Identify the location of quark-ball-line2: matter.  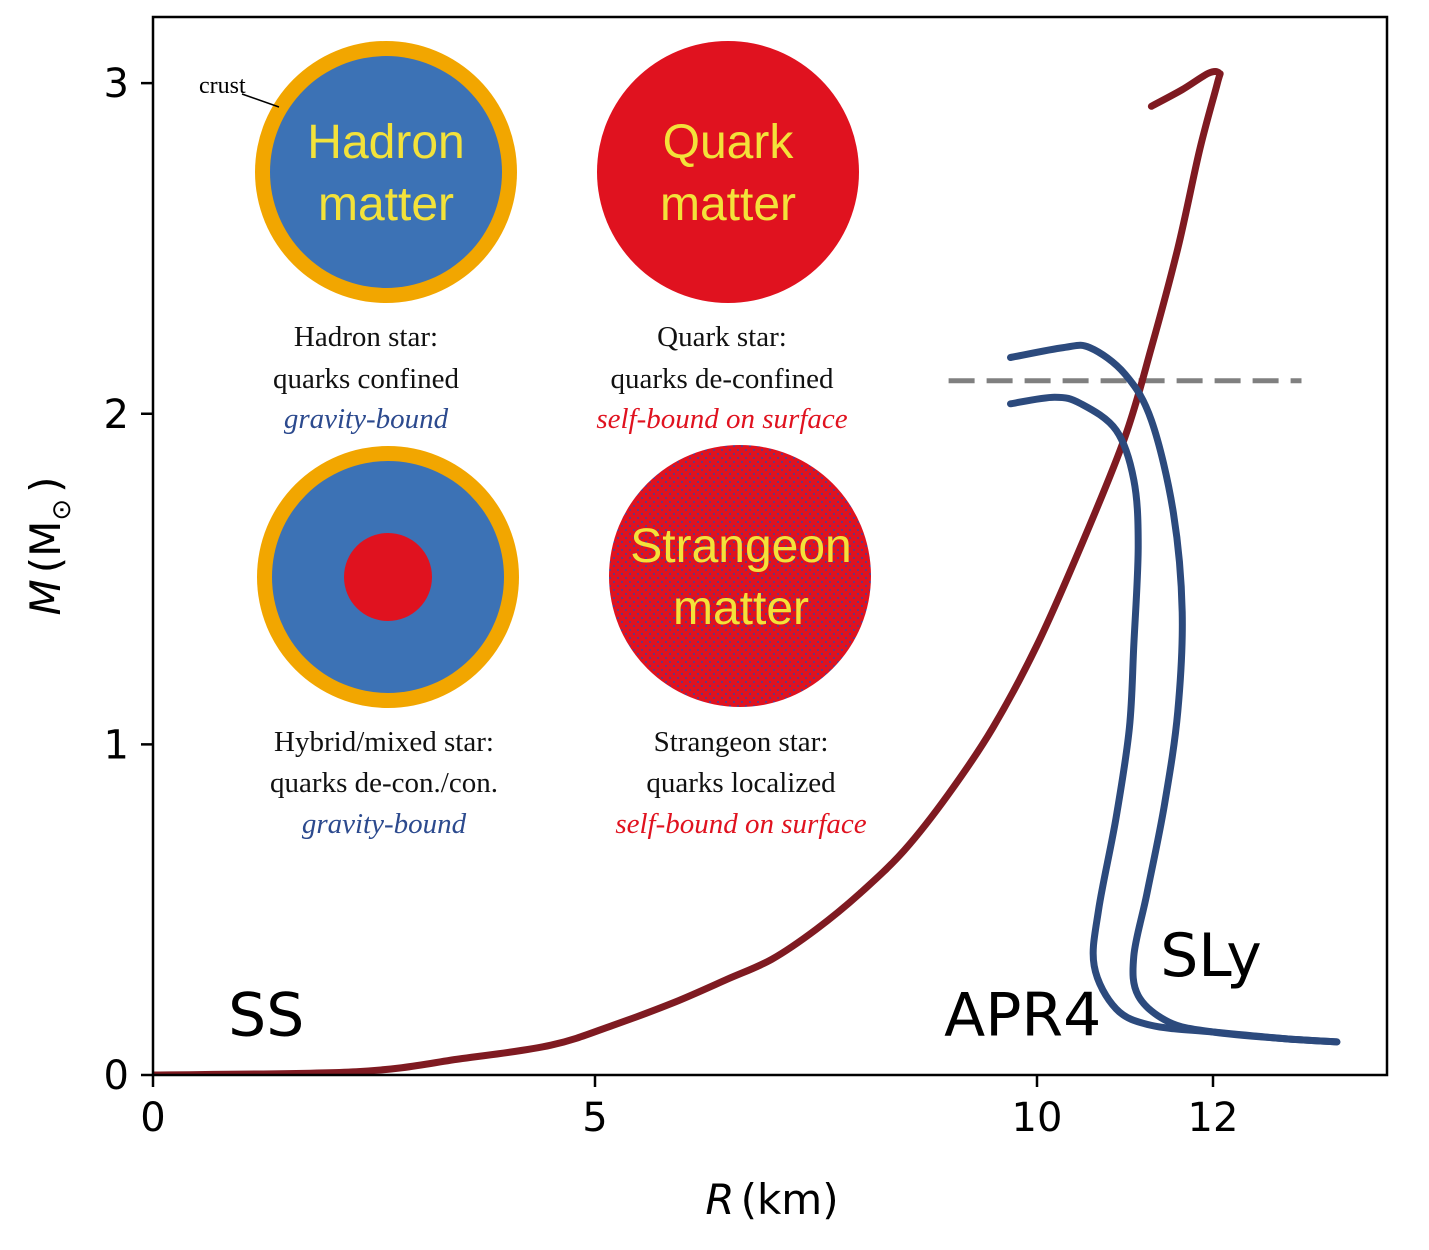
(728, 204).